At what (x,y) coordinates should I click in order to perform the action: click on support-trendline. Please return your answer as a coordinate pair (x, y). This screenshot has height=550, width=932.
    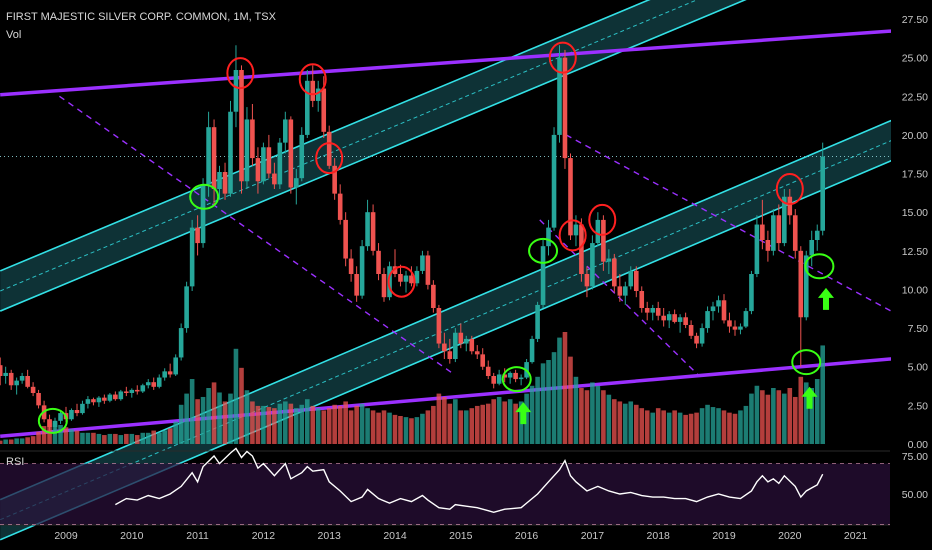
    Looking at the image, I should click on (454, 397).